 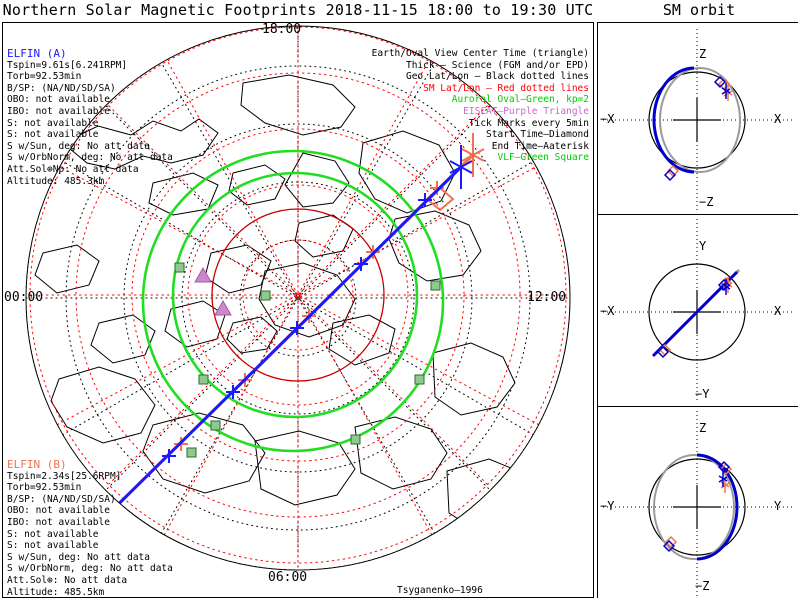 What do you see at coordinates (78, 557) in the screenshot?
I see `elfin-b-line-7: S w/Sun, deg: No att data` at bounding box center [78, 557].